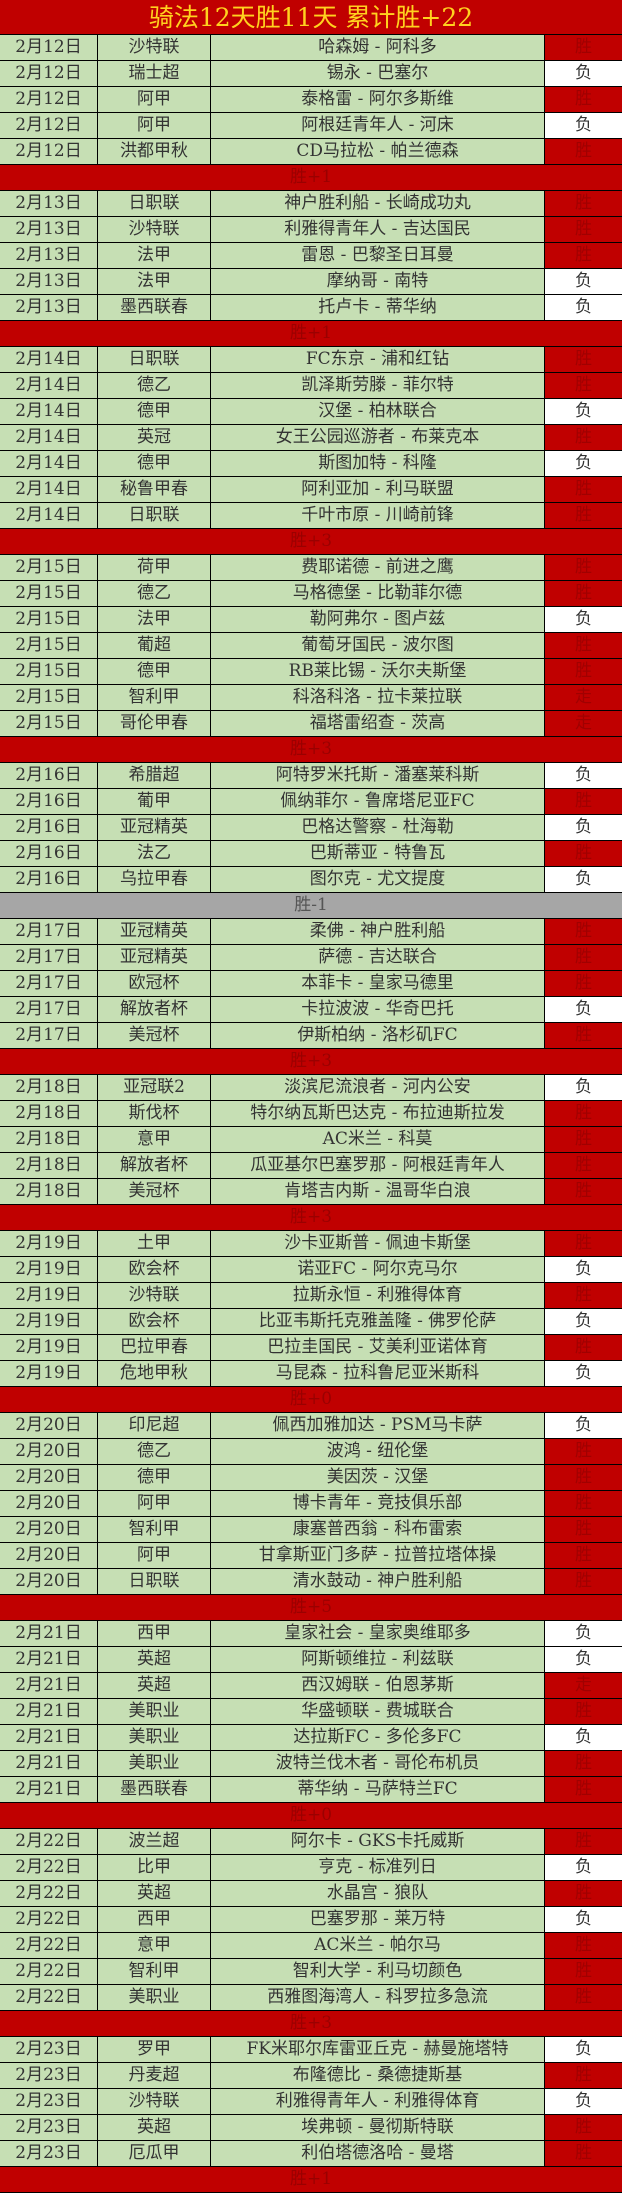 Image resolution: width=622 pixels, height=2193 pixels. What do you see at coordinates (311, 1088) in the screenshot?
I see `table-row: 2月18日 亚冠联2 淡滨尼流浪者 - 河内公安负` at bounding box center [311, 1088].